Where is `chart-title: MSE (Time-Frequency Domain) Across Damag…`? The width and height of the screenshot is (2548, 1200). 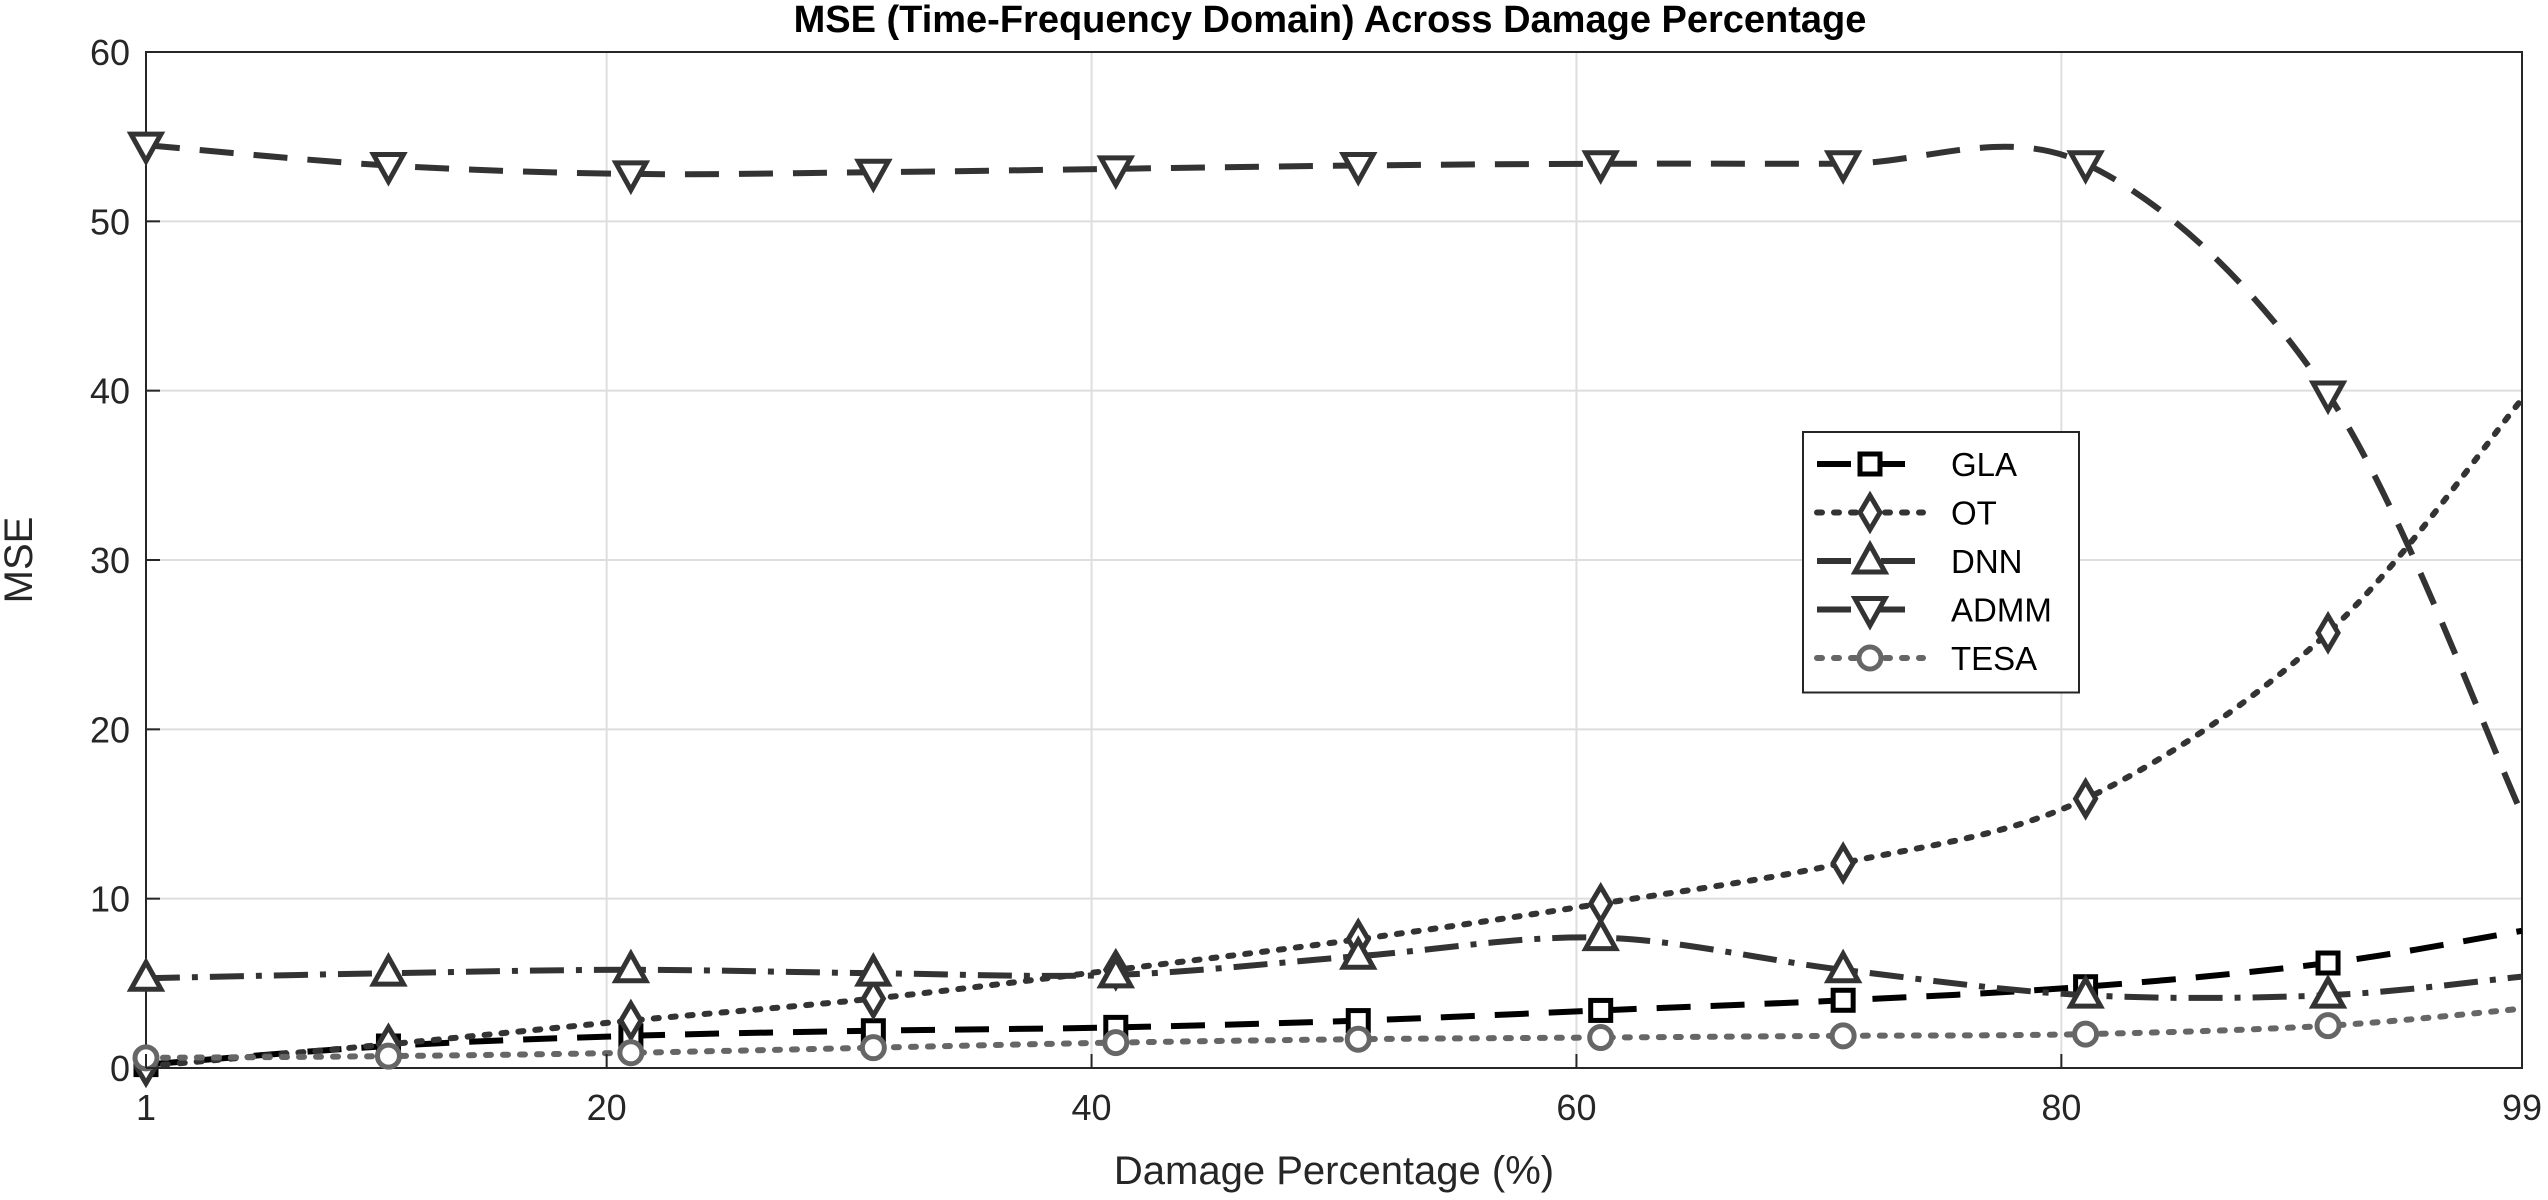 chart-title: MSE (Time-Frequency Domain) Across Damag… is located at coordinates (1330, 20).